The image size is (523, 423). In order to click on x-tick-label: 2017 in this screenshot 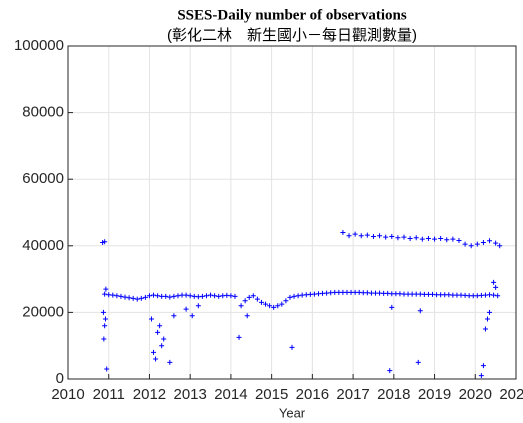, I will do `click(352, 394)`.